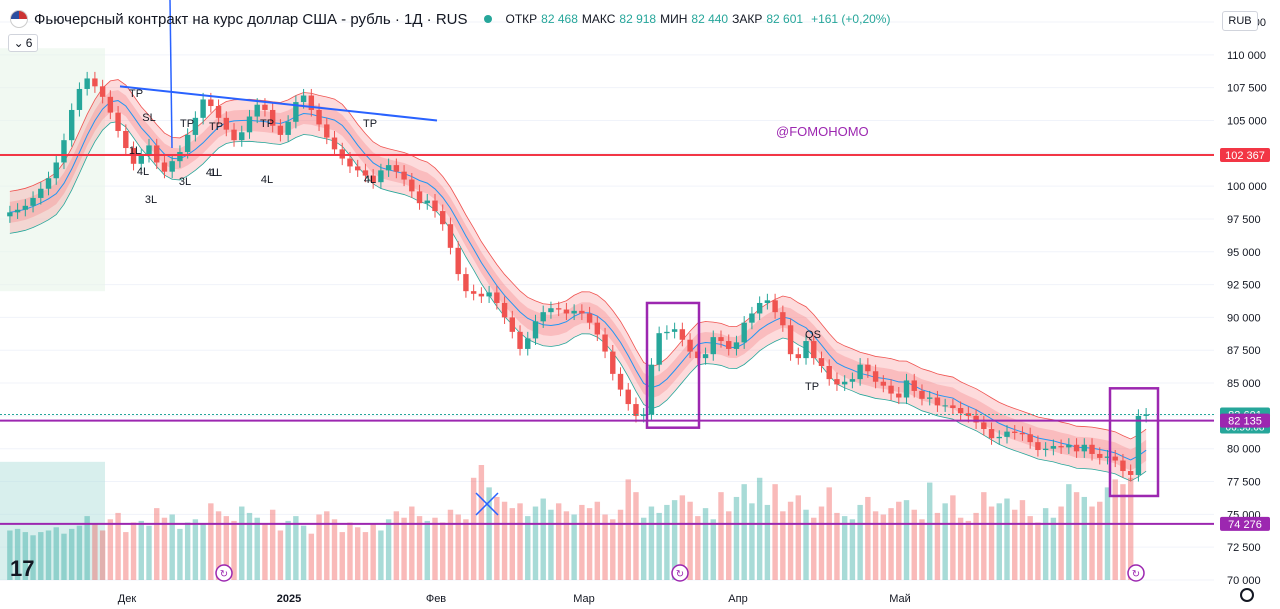  What do you see at coordinates (638, 19) in the screenshot?
I see `high-value: 82 918` at bounding box center [638, 19].